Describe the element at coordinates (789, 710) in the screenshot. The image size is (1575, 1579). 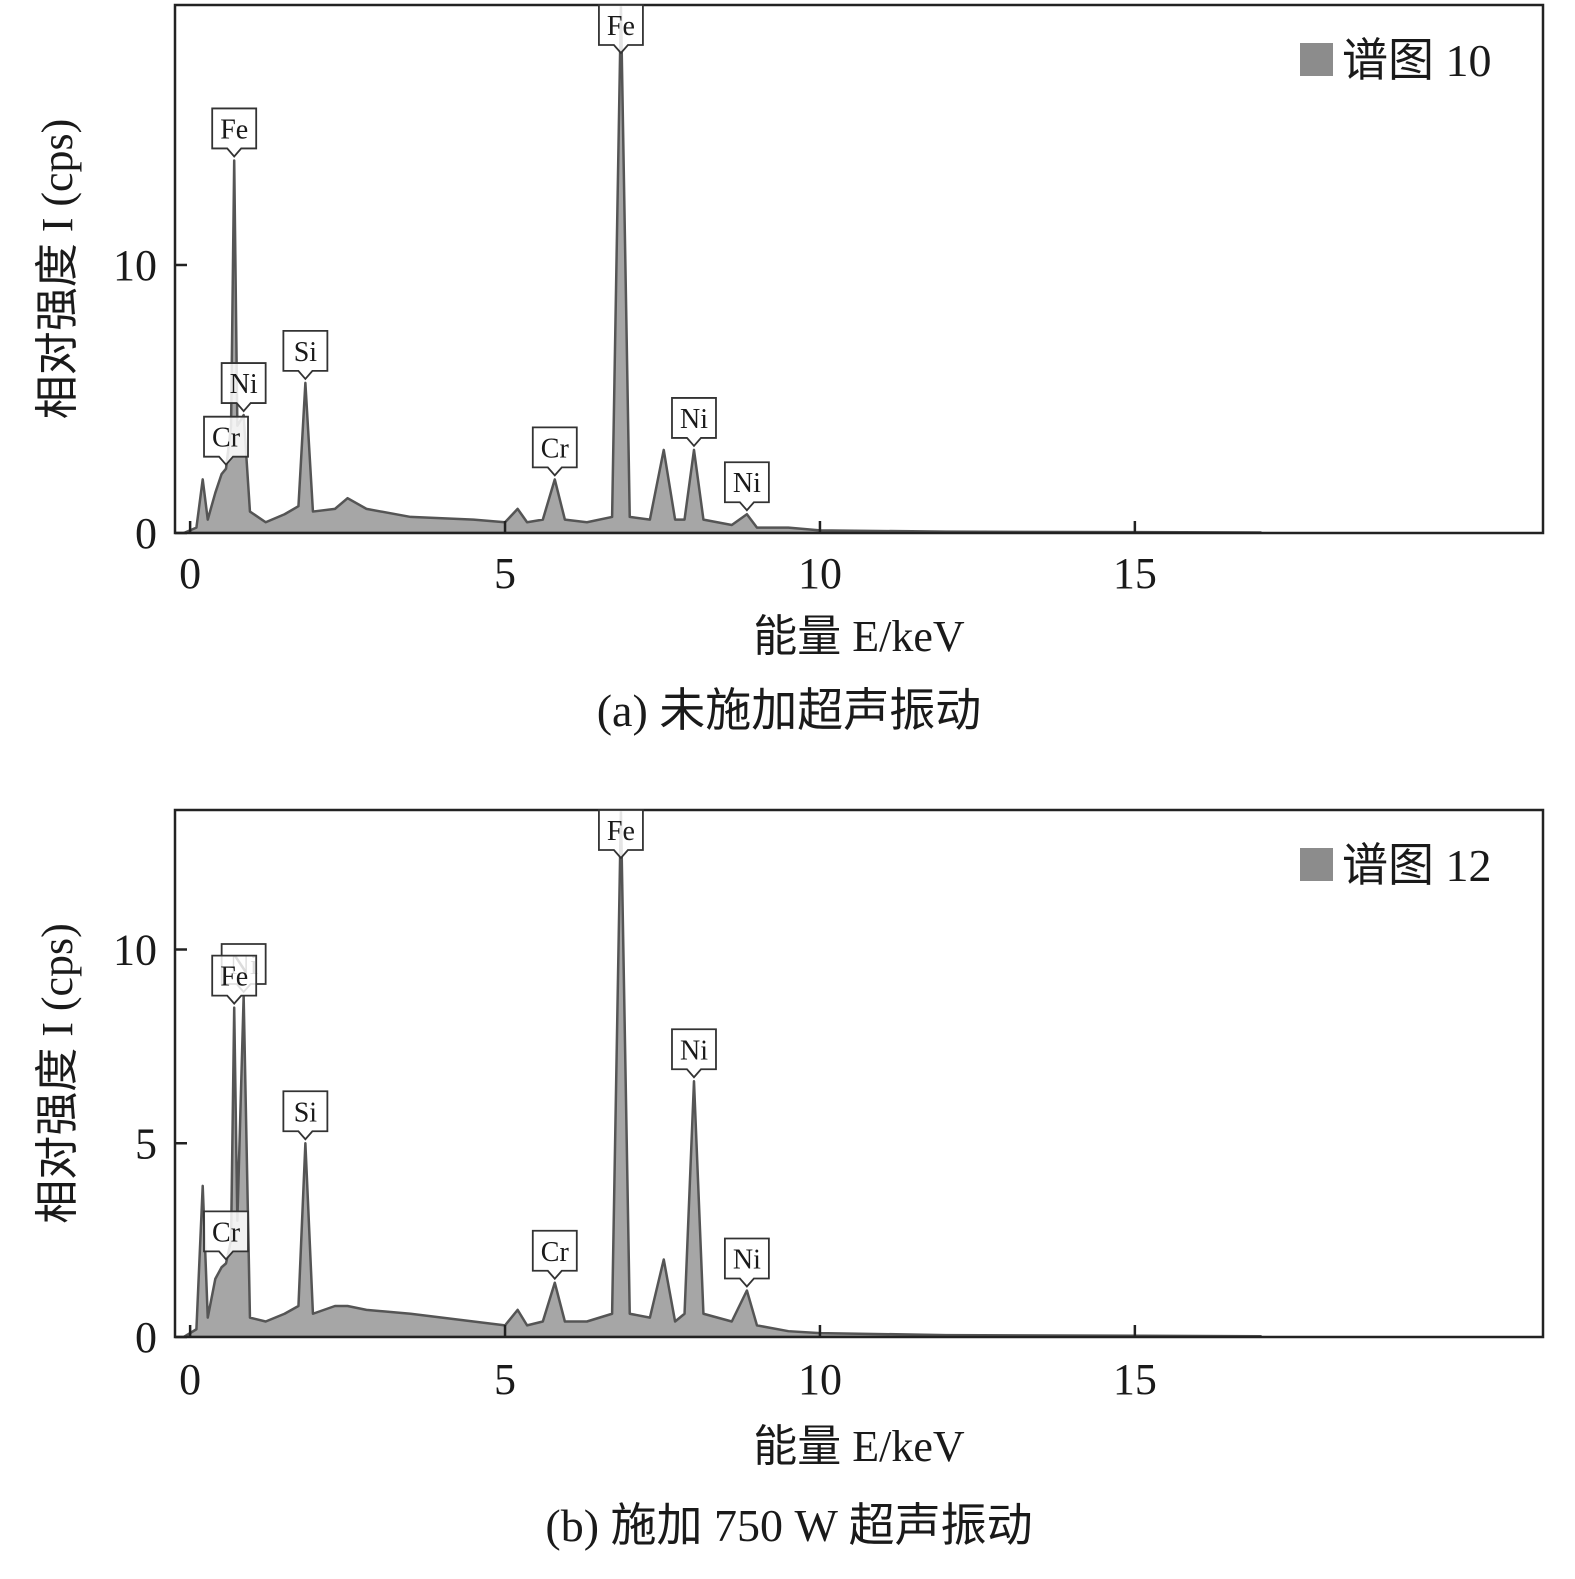
I see `caption: (a) 未施加超声振动` at that location.